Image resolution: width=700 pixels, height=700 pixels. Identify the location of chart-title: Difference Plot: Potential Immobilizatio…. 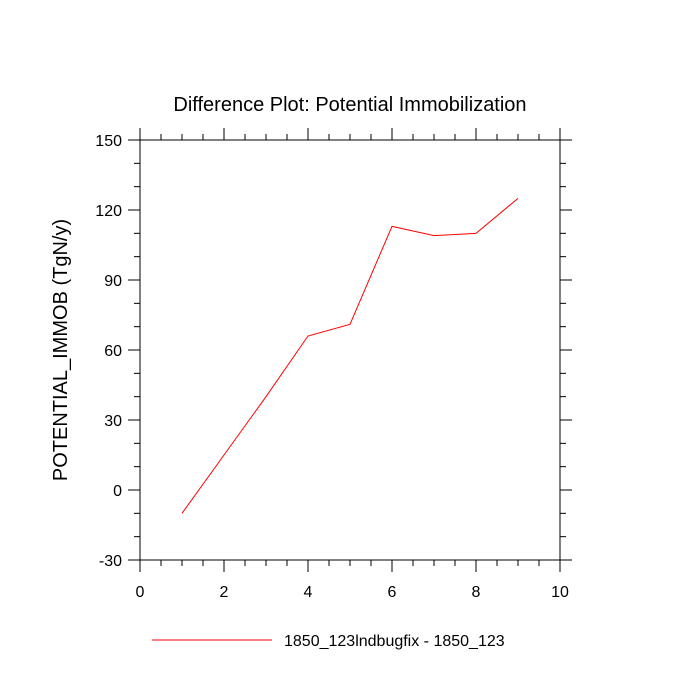
(349, 105).